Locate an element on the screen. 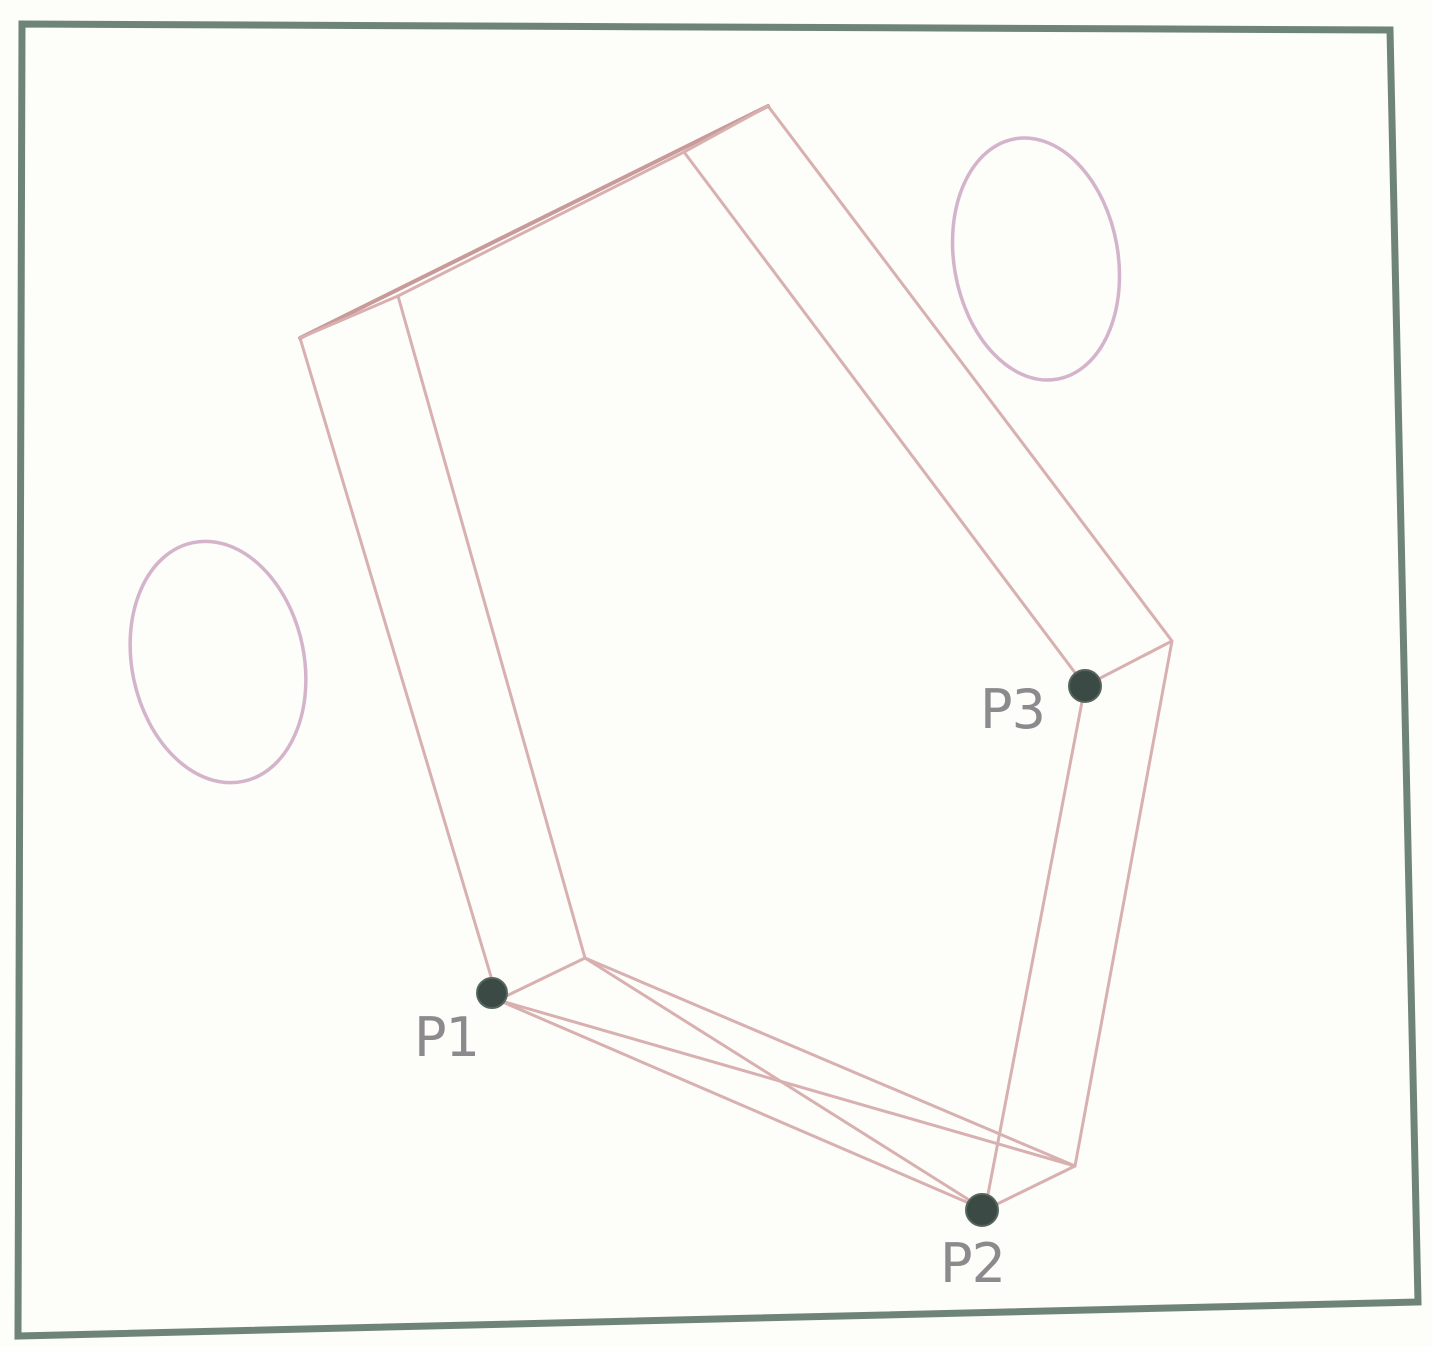  point-p1 is located at coordinates (492, 993).